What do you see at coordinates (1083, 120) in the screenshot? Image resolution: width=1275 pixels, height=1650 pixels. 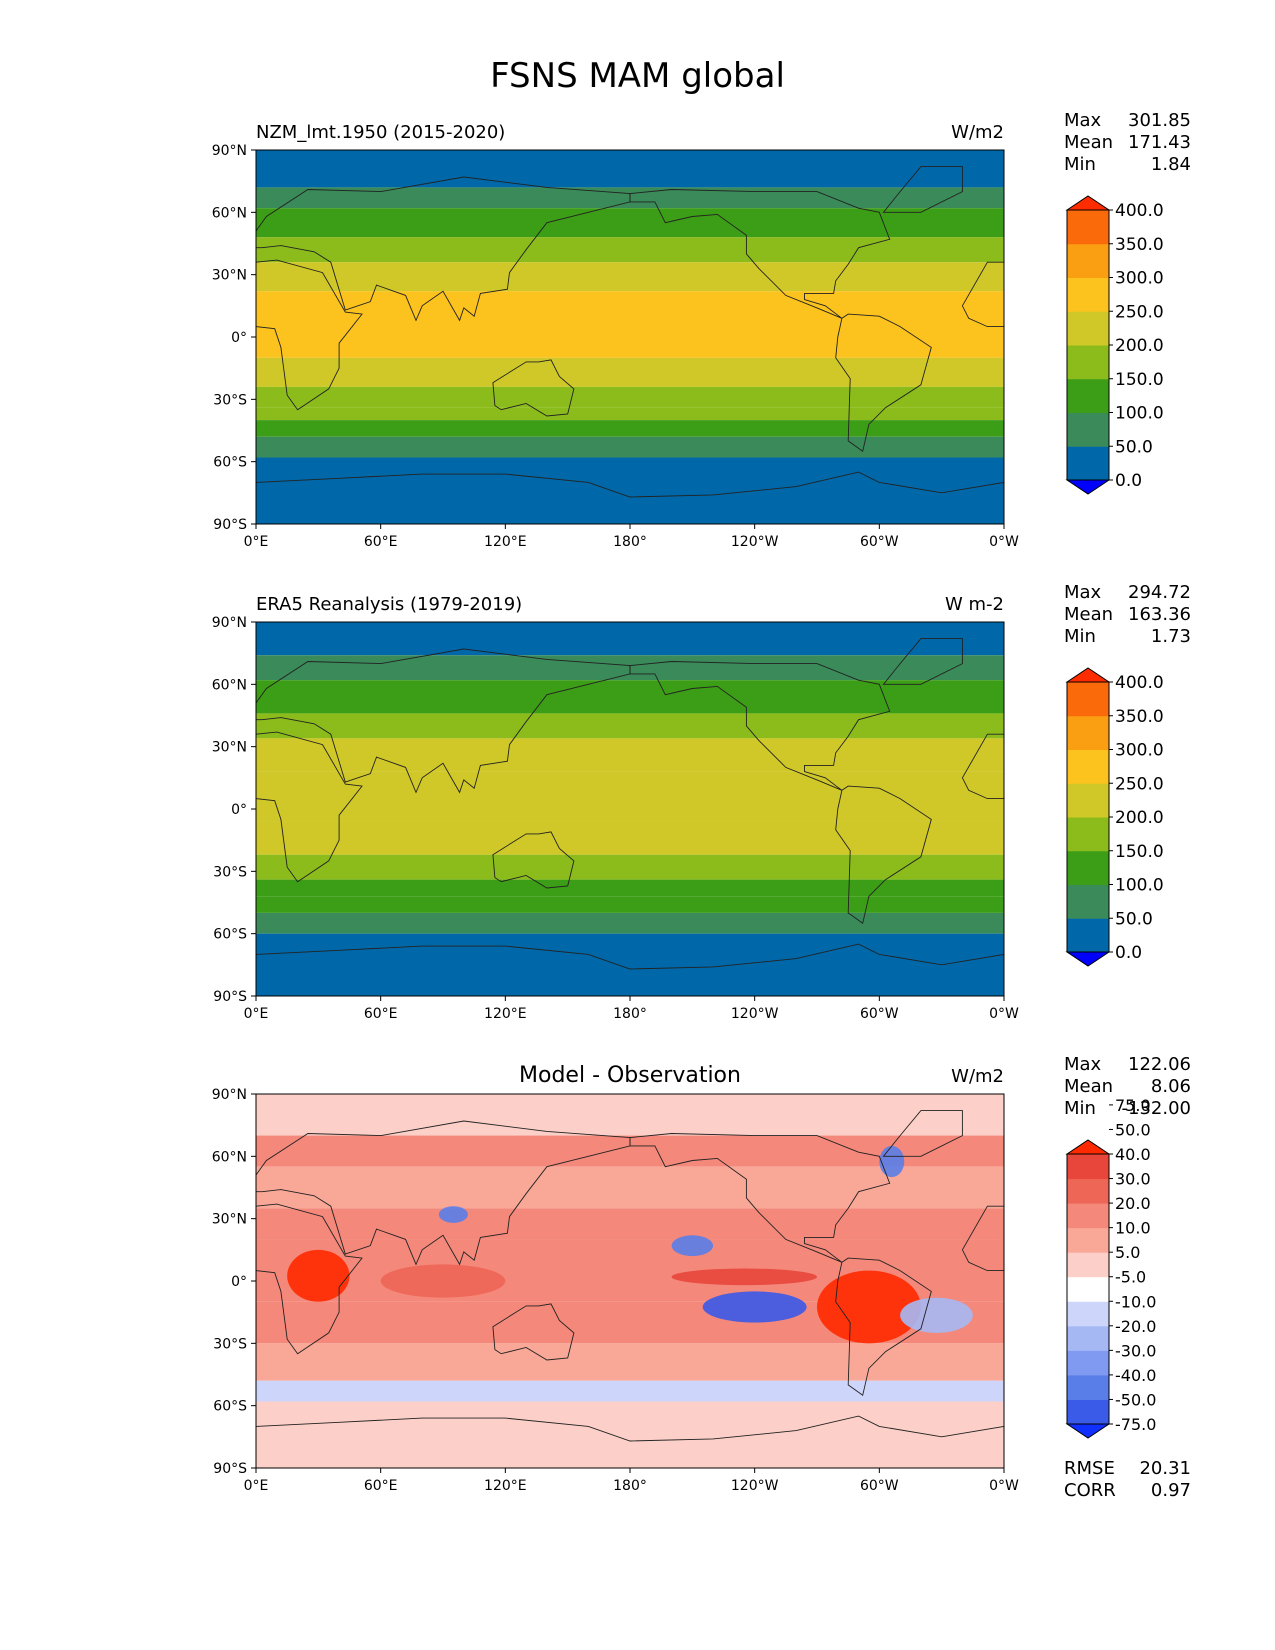 I see `stat-label: Max` at bounding box center [1083, 120].